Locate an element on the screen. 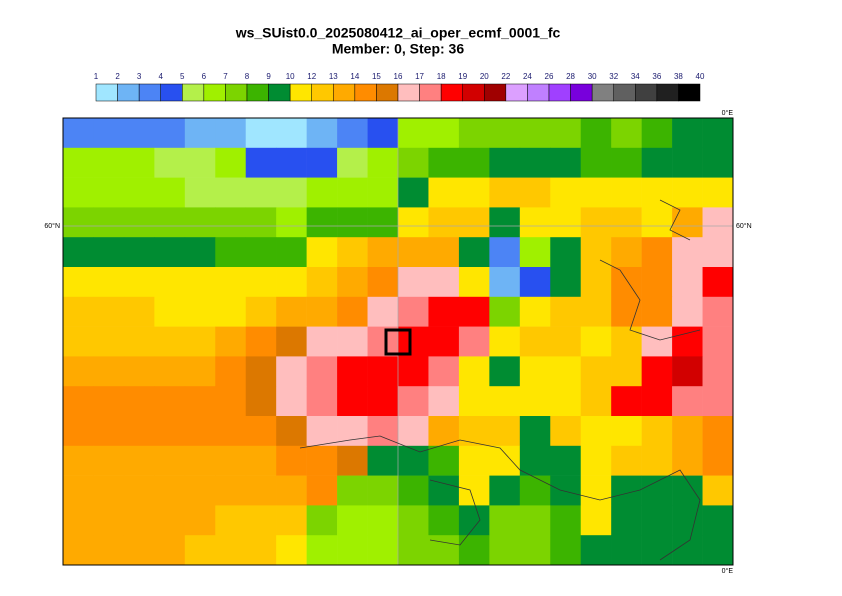 This screenshot has width=842, height=596. colorbar-label: 6 is located at coordinates (204, 76).